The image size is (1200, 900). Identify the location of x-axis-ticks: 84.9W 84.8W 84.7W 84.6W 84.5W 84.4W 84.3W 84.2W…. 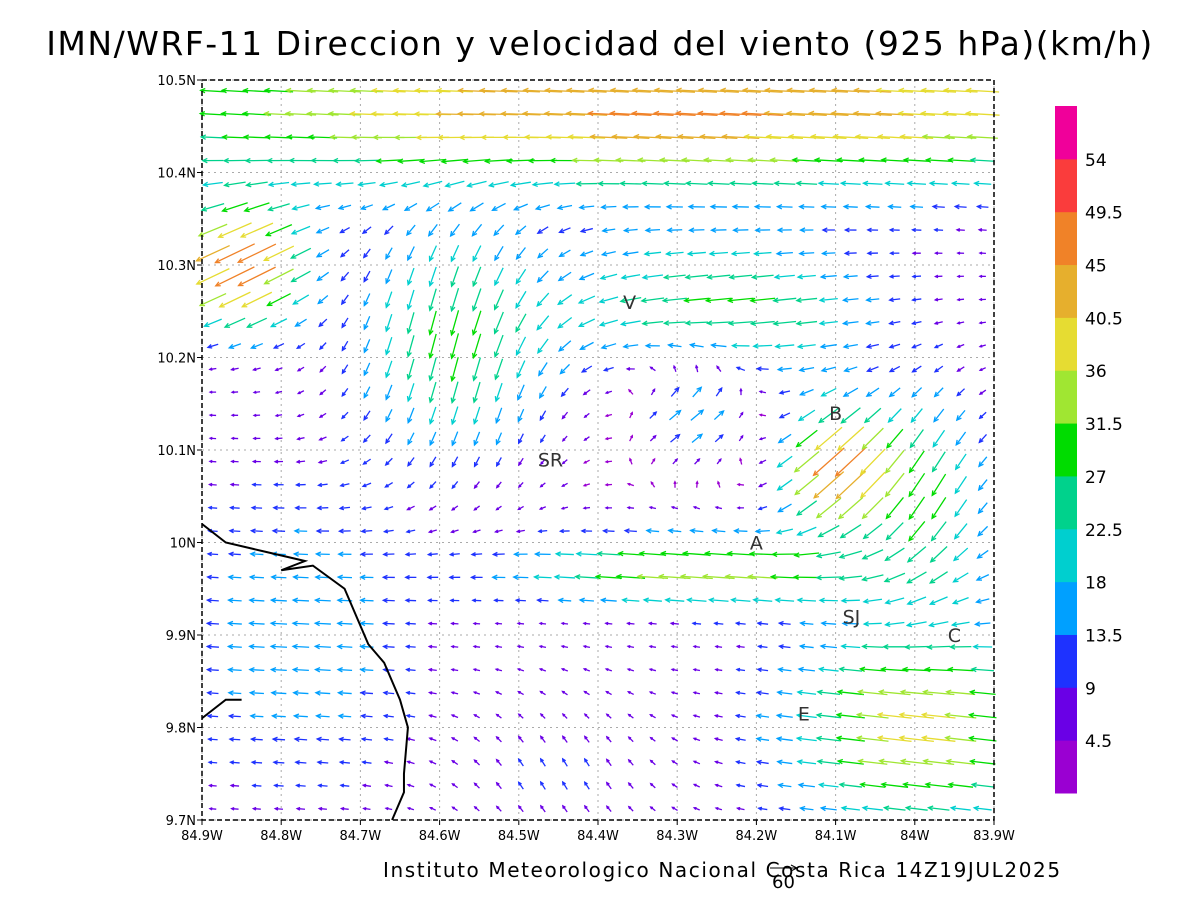
(598, 832).